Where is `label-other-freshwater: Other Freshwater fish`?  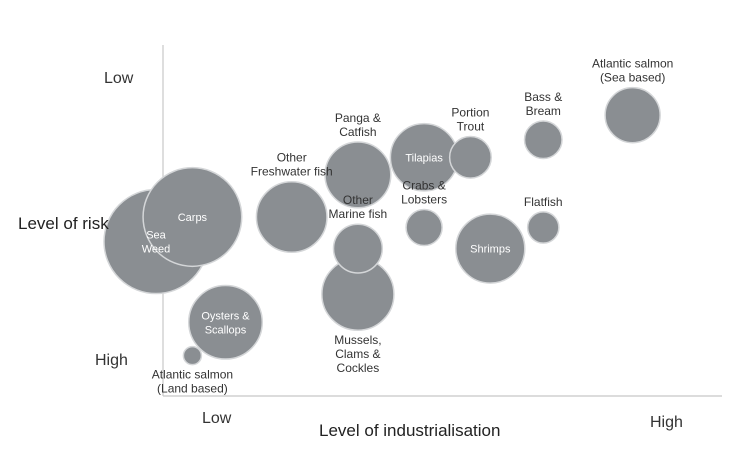
label-other-freshwater: Other Freshwater fish is located at coordinates (292, 165).